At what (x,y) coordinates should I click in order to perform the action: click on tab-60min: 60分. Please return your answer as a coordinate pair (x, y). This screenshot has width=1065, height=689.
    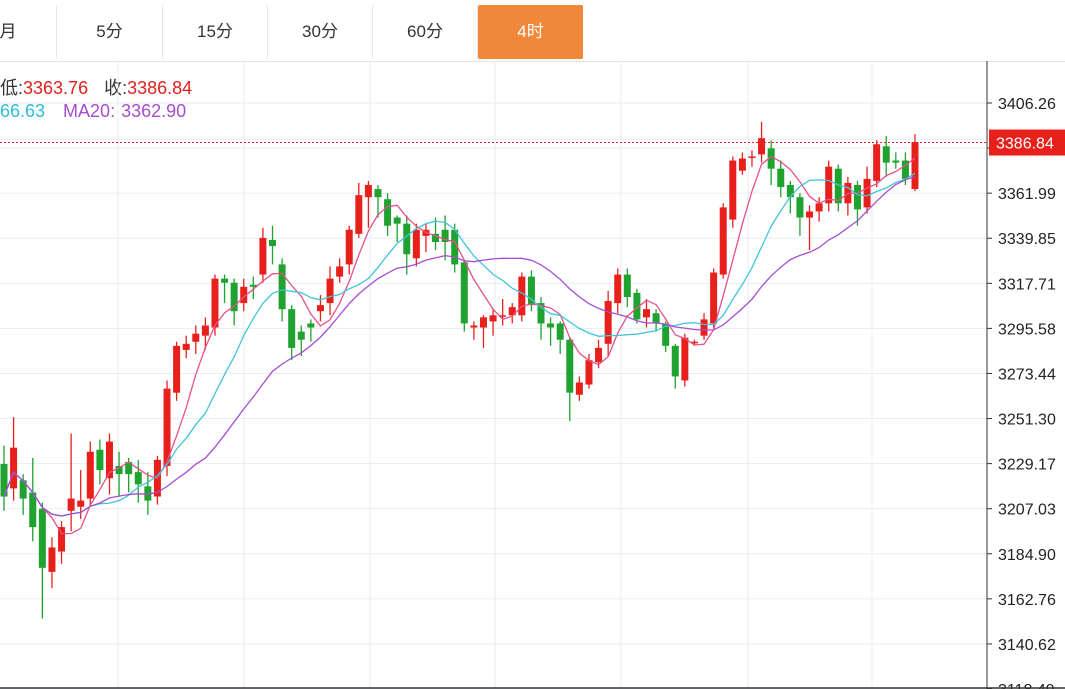
    Looking at the image, I should click on (425, 32).